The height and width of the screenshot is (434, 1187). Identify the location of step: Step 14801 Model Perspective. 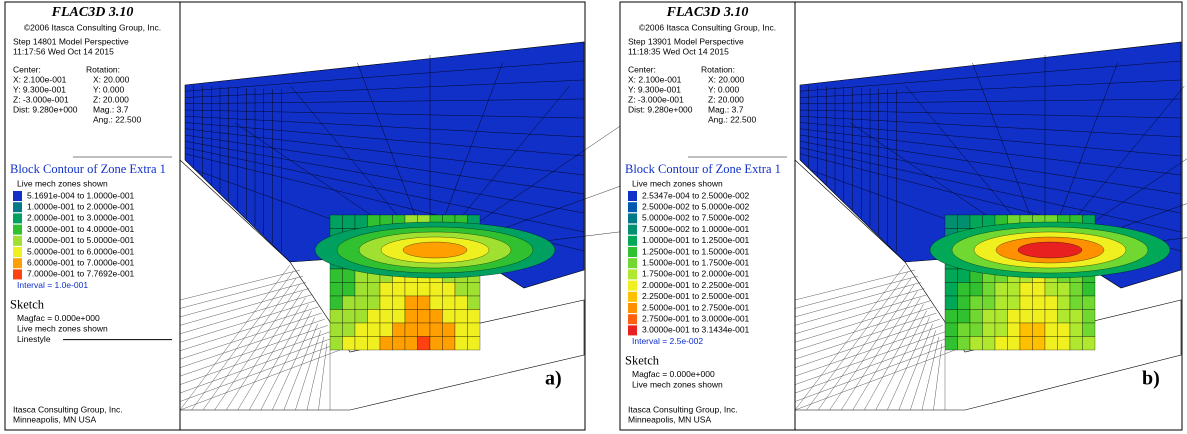
(71, 41).